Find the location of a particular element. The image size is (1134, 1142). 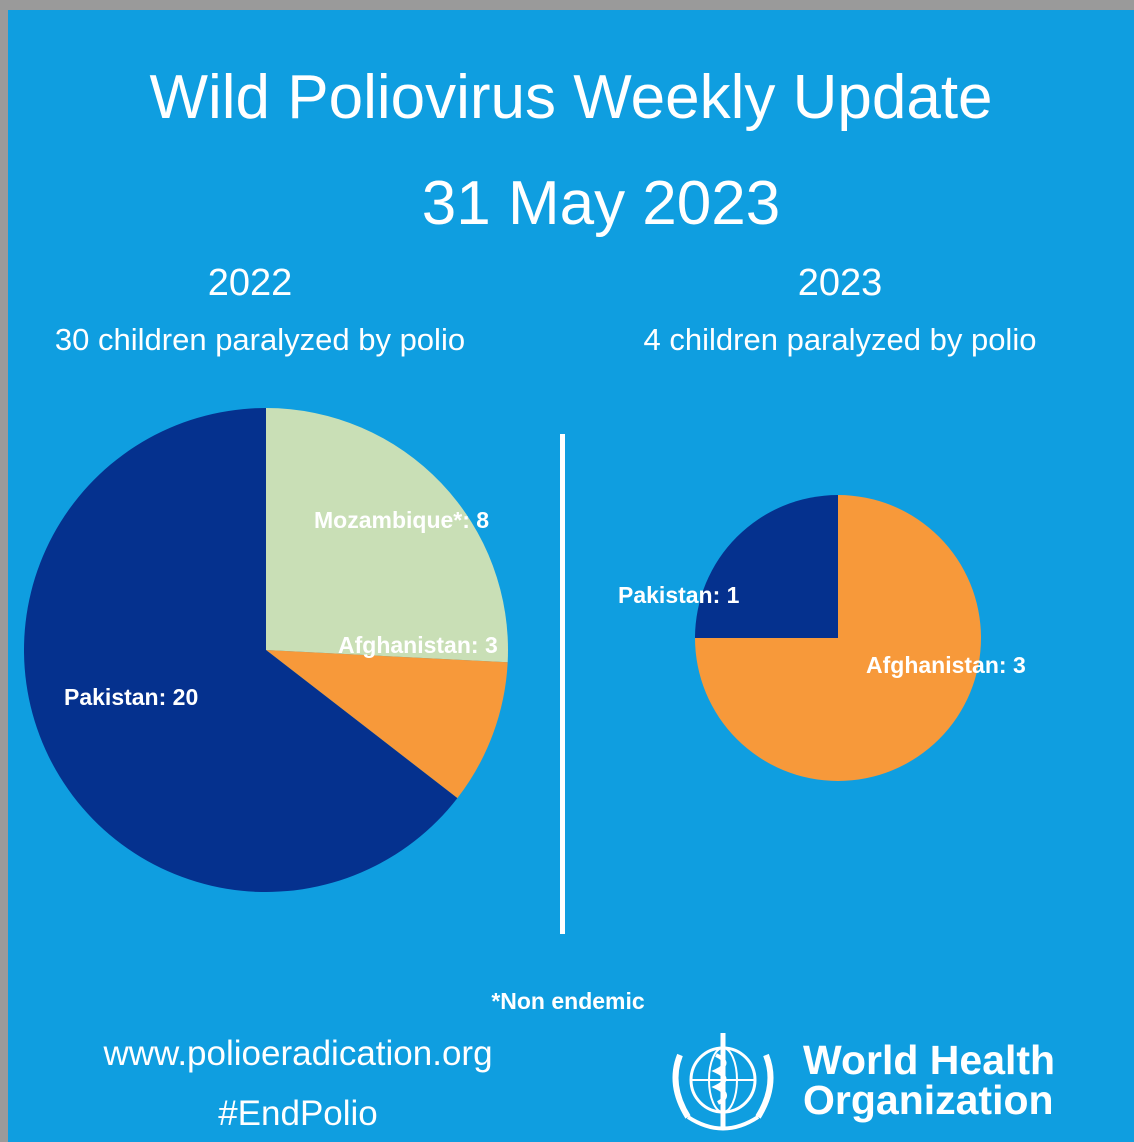

chart-2022-subtitle: 30 children paralyzed by polio is located at coordinates (260, 339).